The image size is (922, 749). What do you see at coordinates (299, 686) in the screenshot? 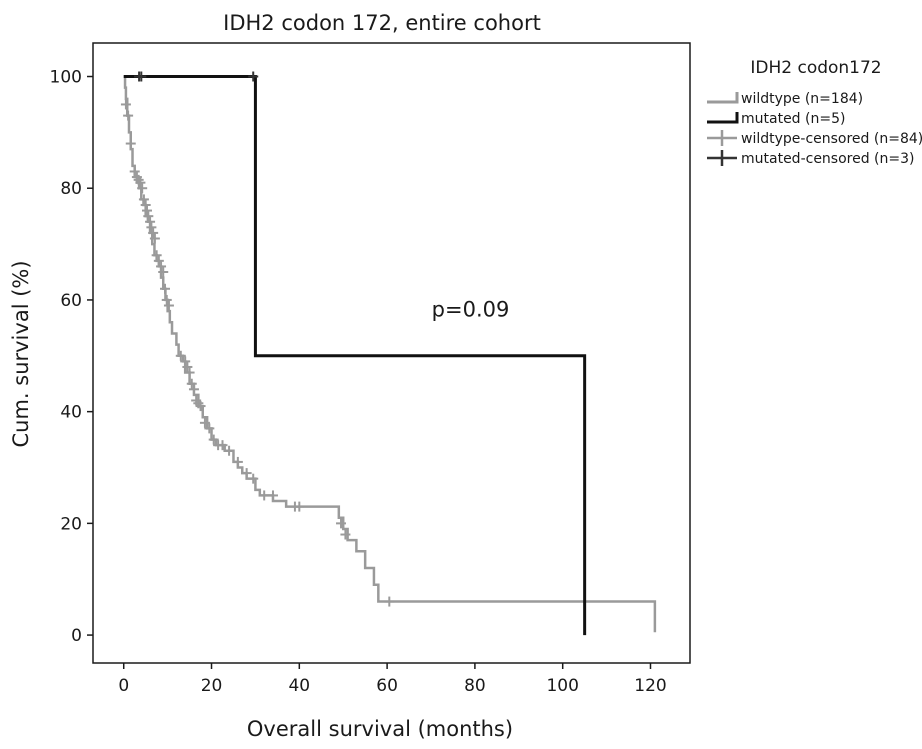
I see `x-tick-label: 40` at bounding box center [299, 686].